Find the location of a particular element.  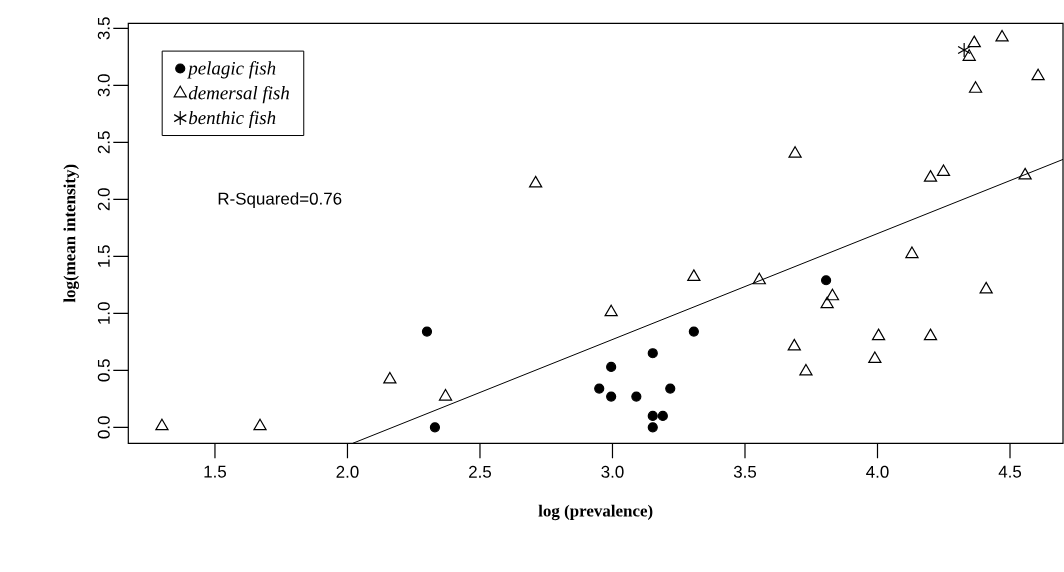

y-tick-label: 1.0 is located at coordinates (103, 313).